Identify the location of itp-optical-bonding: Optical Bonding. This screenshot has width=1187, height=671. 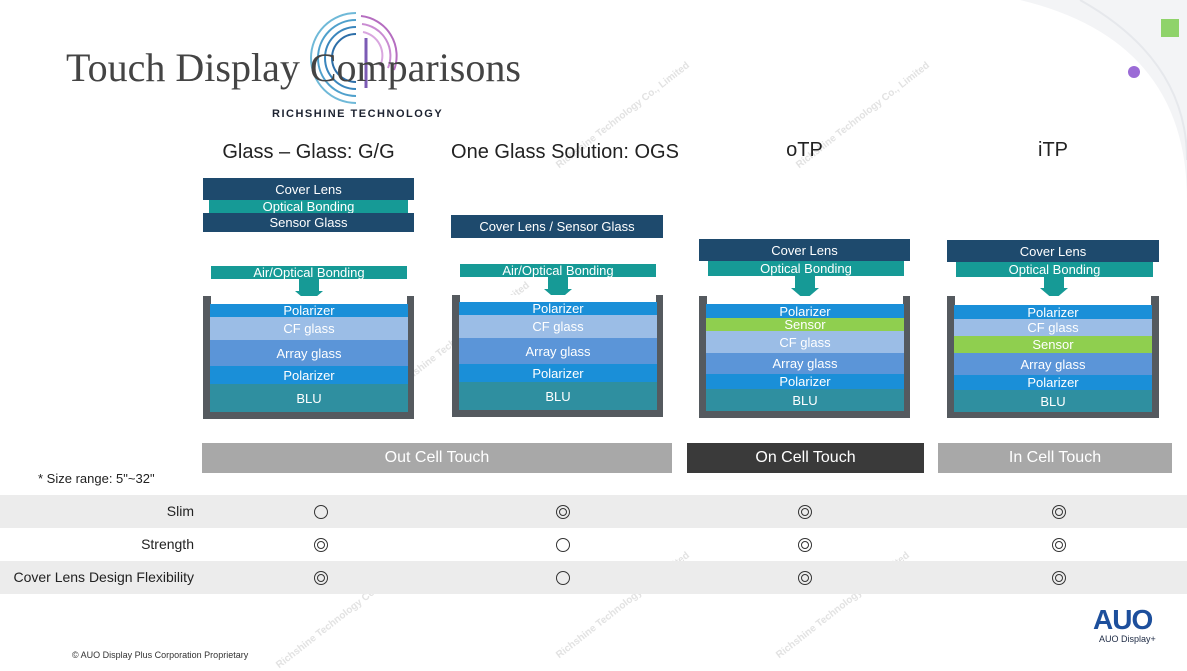
(1054, 269).